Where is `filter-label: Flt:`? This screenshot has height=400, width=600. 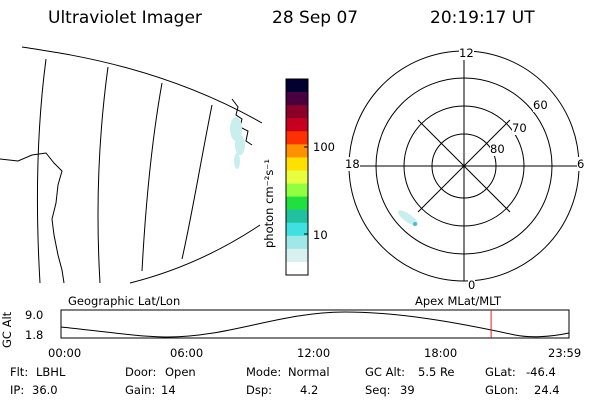
filter-label: Flt: is located at coordinates (19, 372).